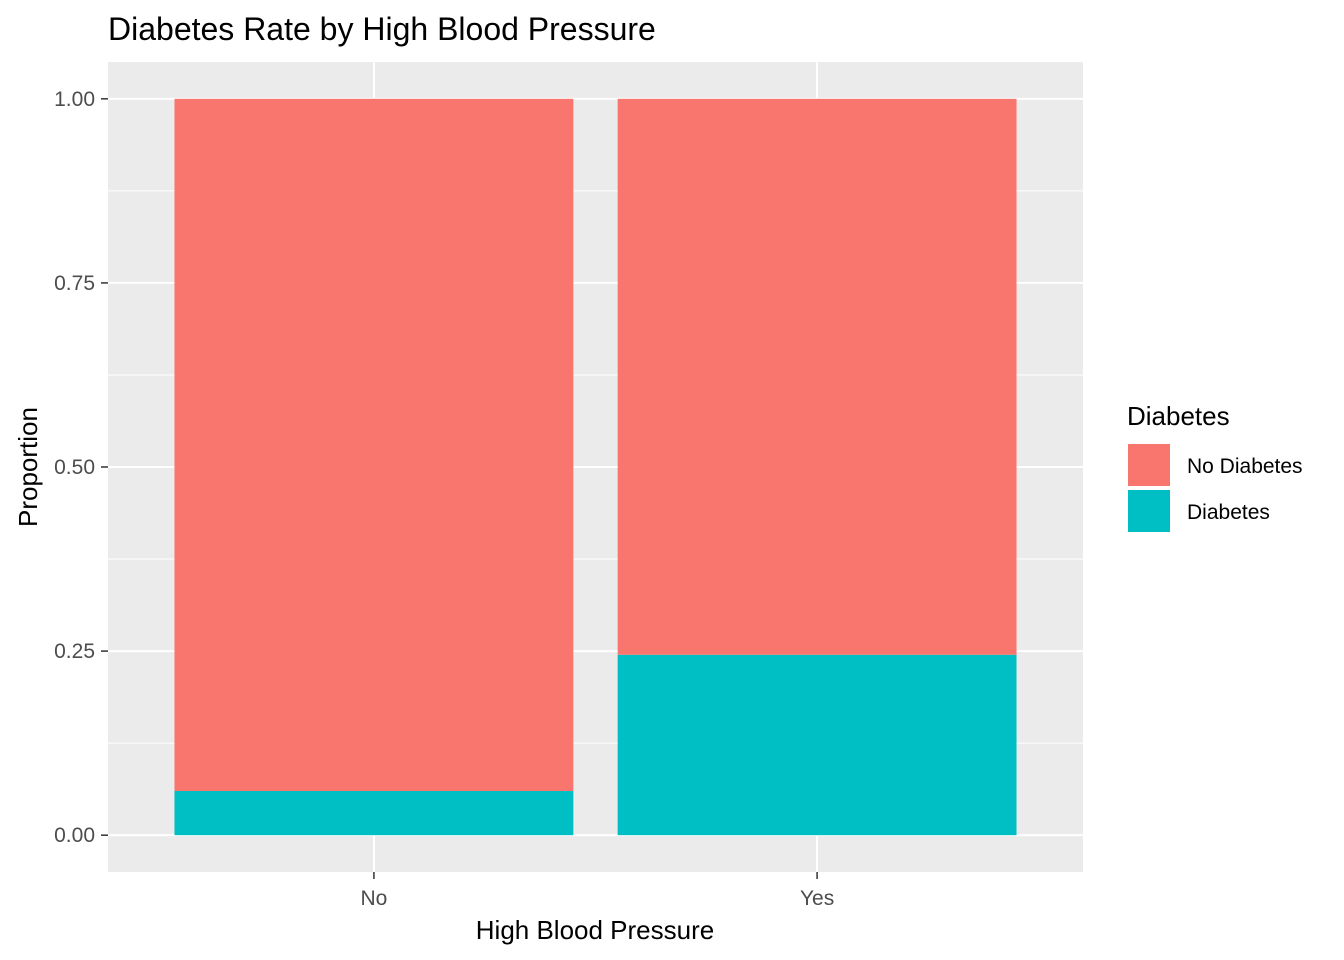 The width and height of the screenshot is (1344, 960). I want to click on chart-title: Diabetes Rate by High Blood Pressure, so click(382, 29).